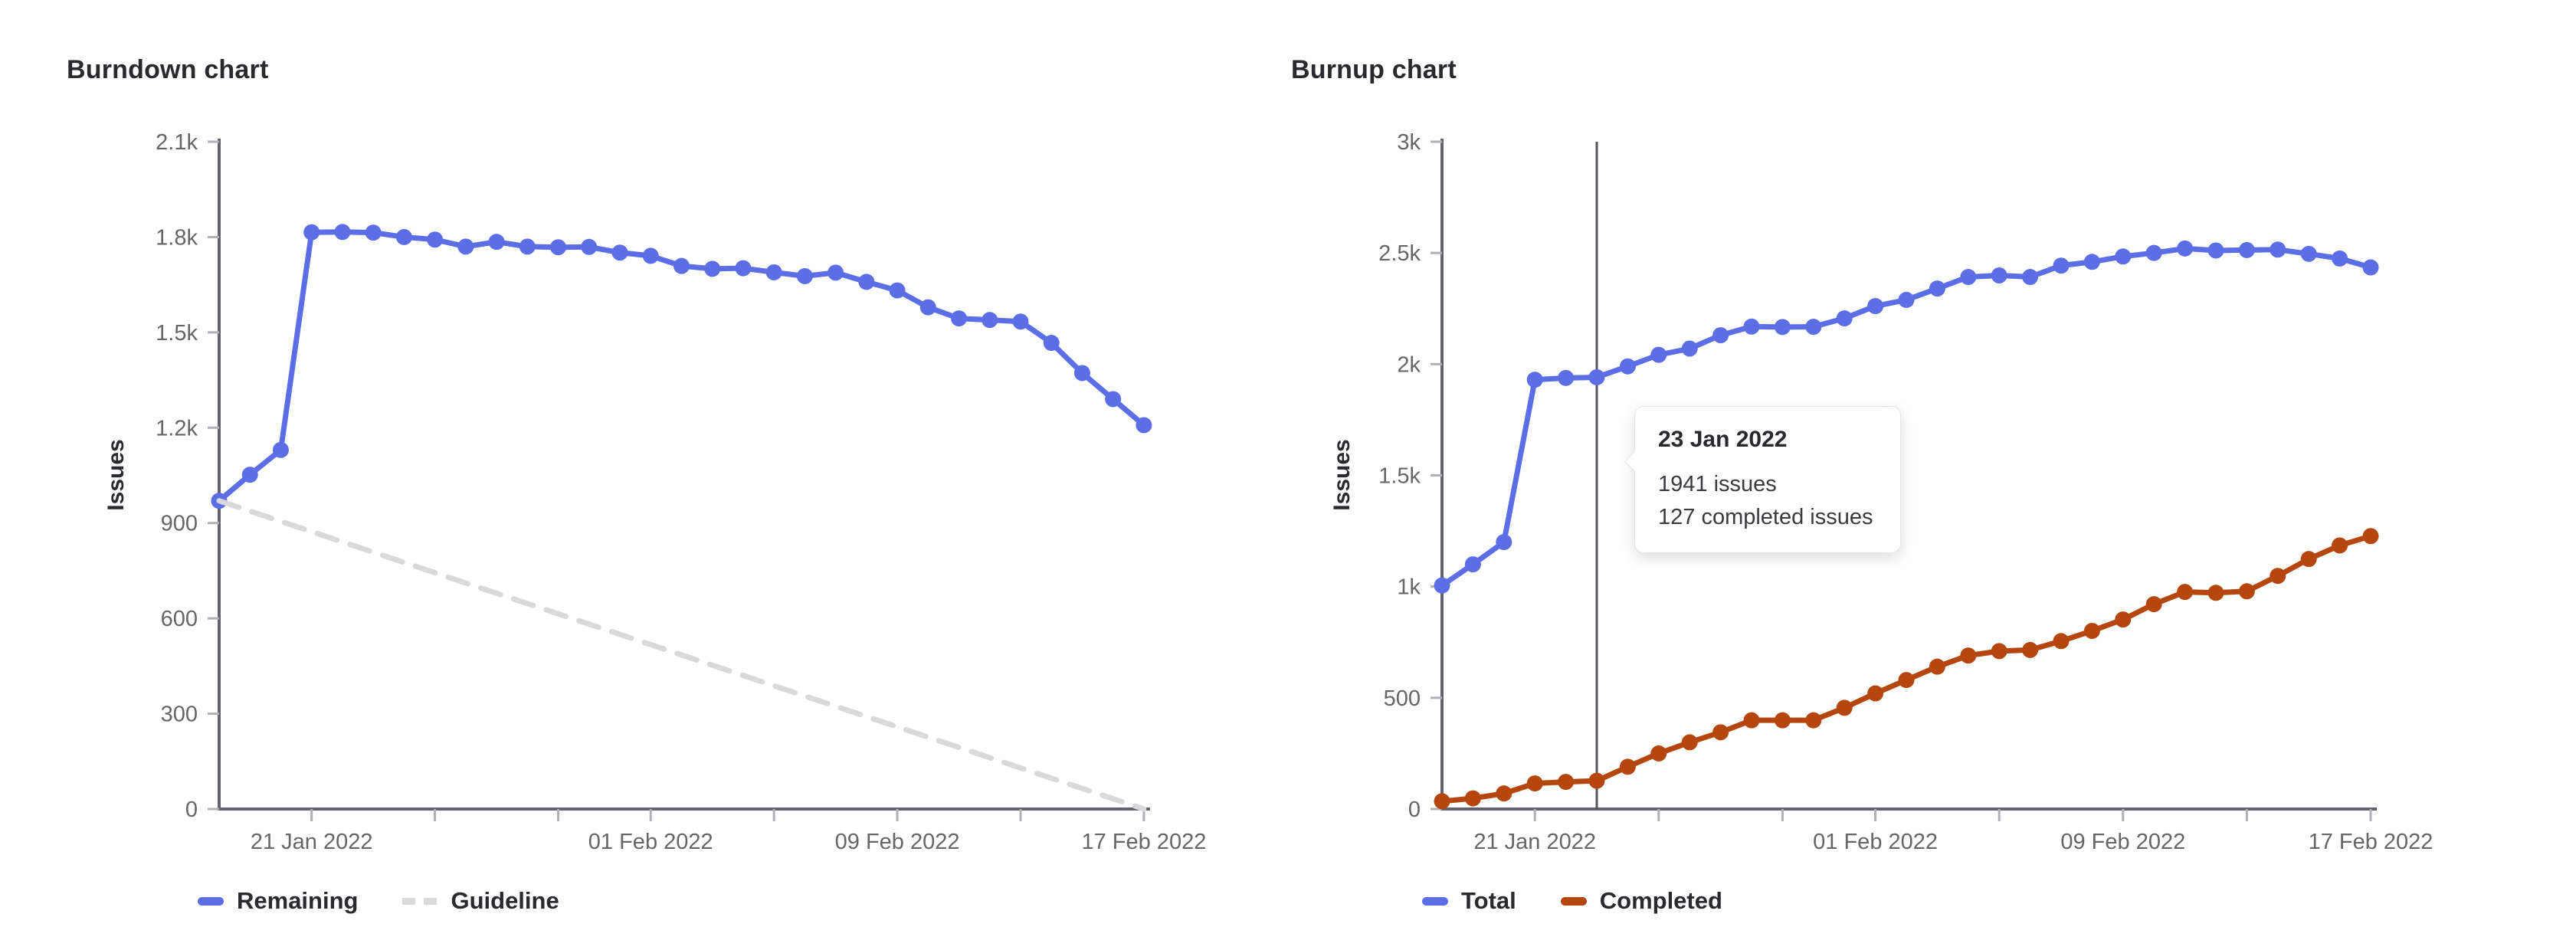  Describe the element at coordinates (481, 901) in the screenshot. I see `legend-item-guideline: Guideline` at that location.